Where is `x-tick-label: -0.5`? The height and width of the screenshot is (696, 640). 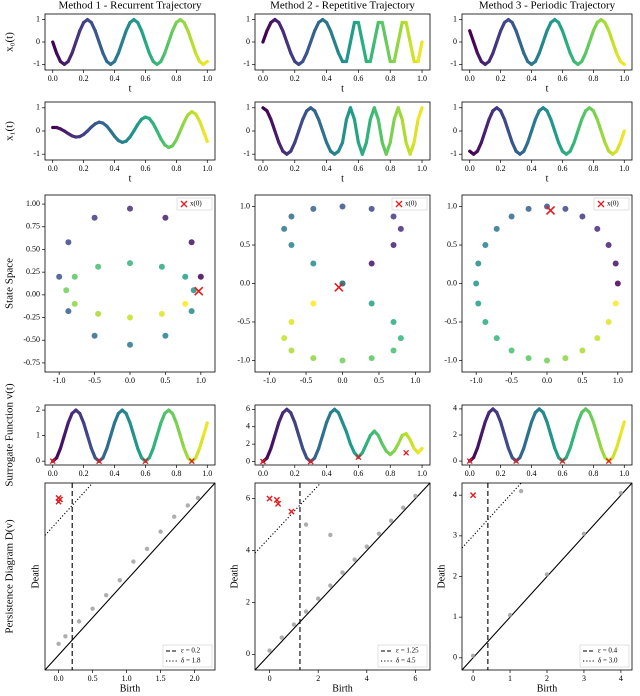
x-tick-label: -0.5 is located at coordinates (511, 380).